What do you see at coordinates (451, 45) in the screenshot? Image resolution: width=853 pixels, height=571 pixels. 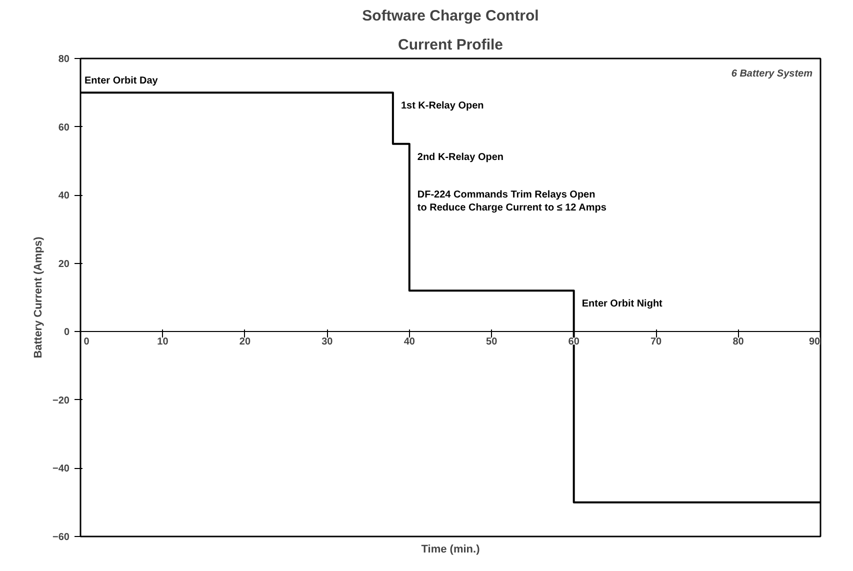 I see `chart-subtitle: Current Profile` at bounding box center [451, 45].